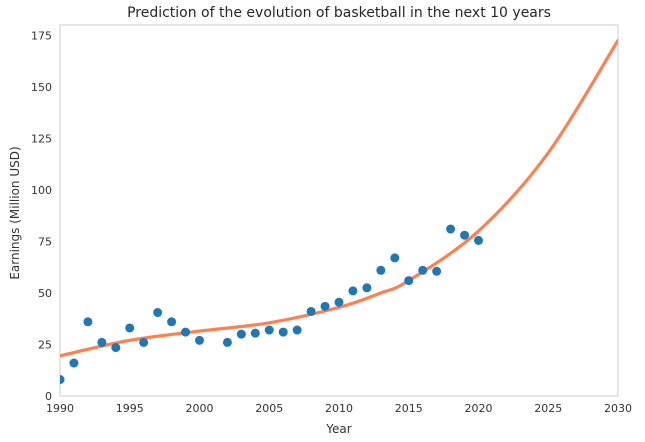 The image size is (645, 442). I want to click on y-tick-label: 75, so click(45, 241).